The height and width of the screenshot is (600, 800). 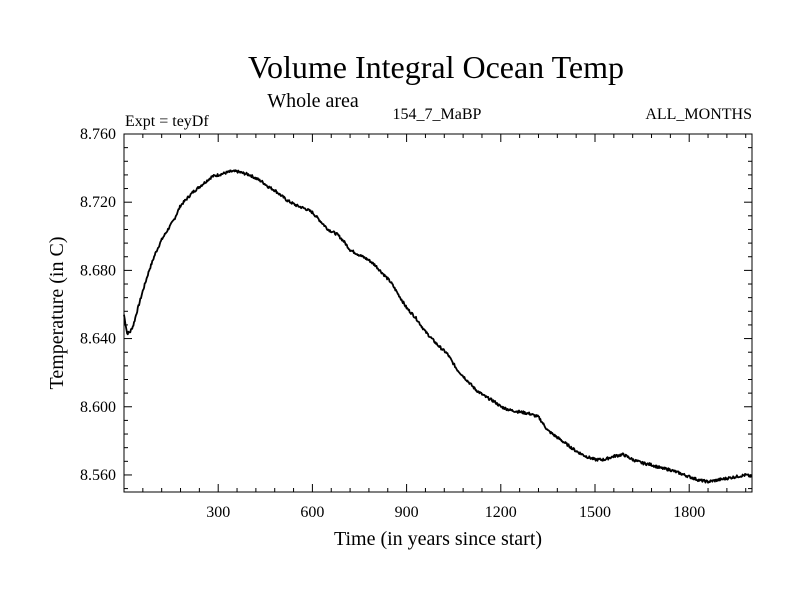 What do you see at coordinates (312, 512) in the screenshot?
I see `x-tick-label: 600` at bounding box center [312, 512].